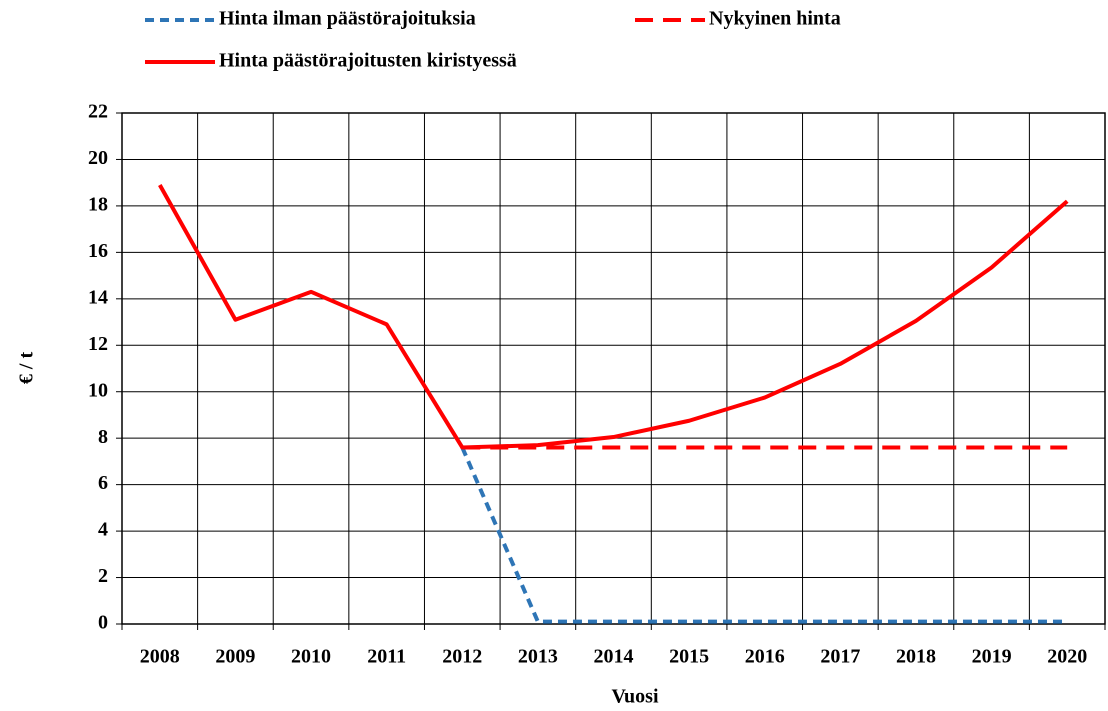  What do you see at coordinates (538, 657) in the screenshot?
I see `x-tick-label: 2013` at bounding box center [538, 657].